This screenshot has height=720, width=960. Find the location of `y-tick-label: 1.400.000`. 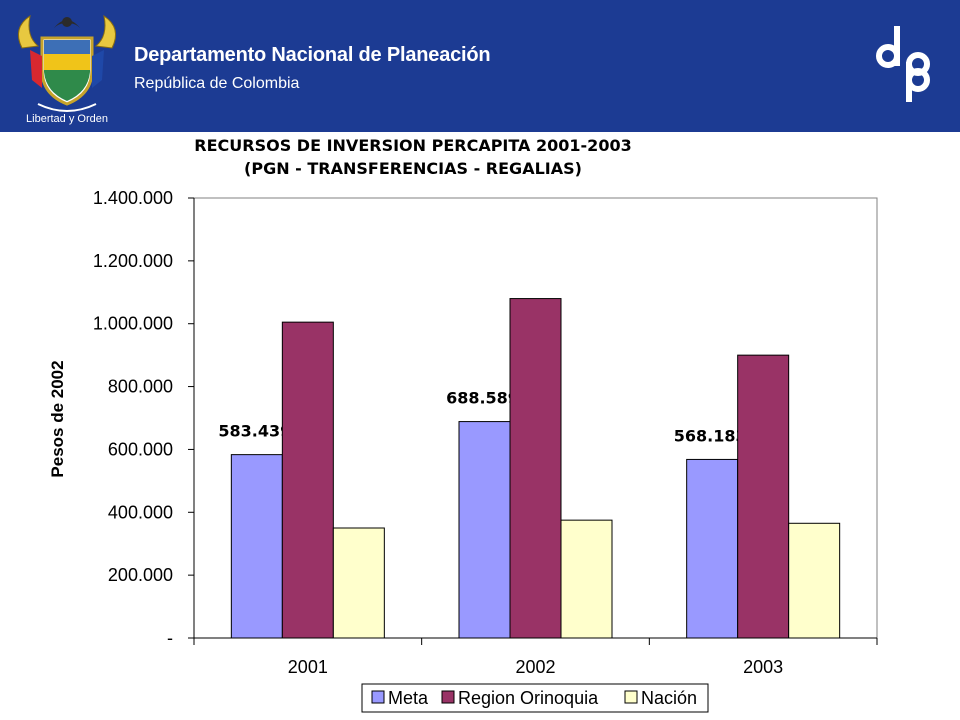

y-tick-label: 1.400.000 is located at coordinates (133, 198).